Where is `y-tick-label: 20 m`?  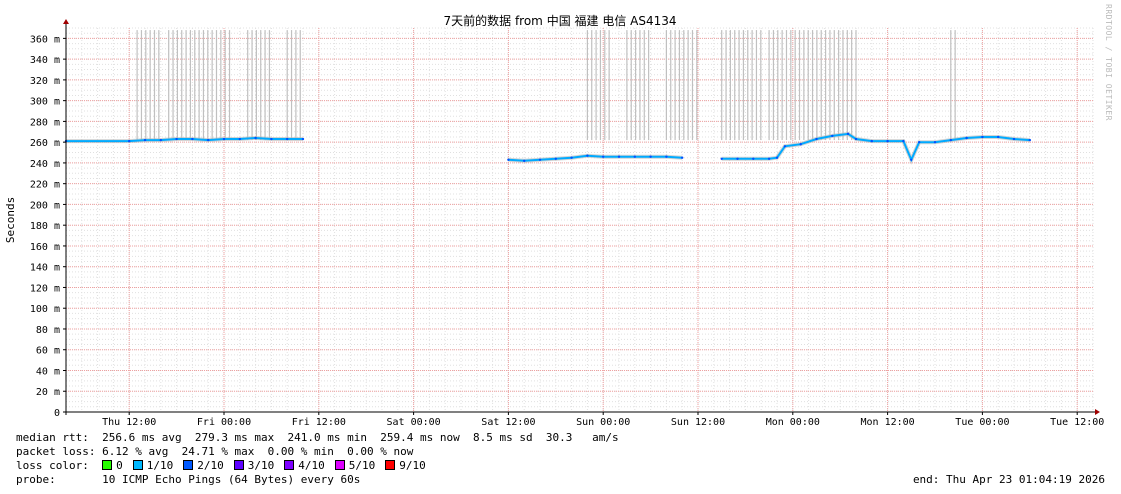
y-tick-label: 20 m is located at coordinates (48, 392).